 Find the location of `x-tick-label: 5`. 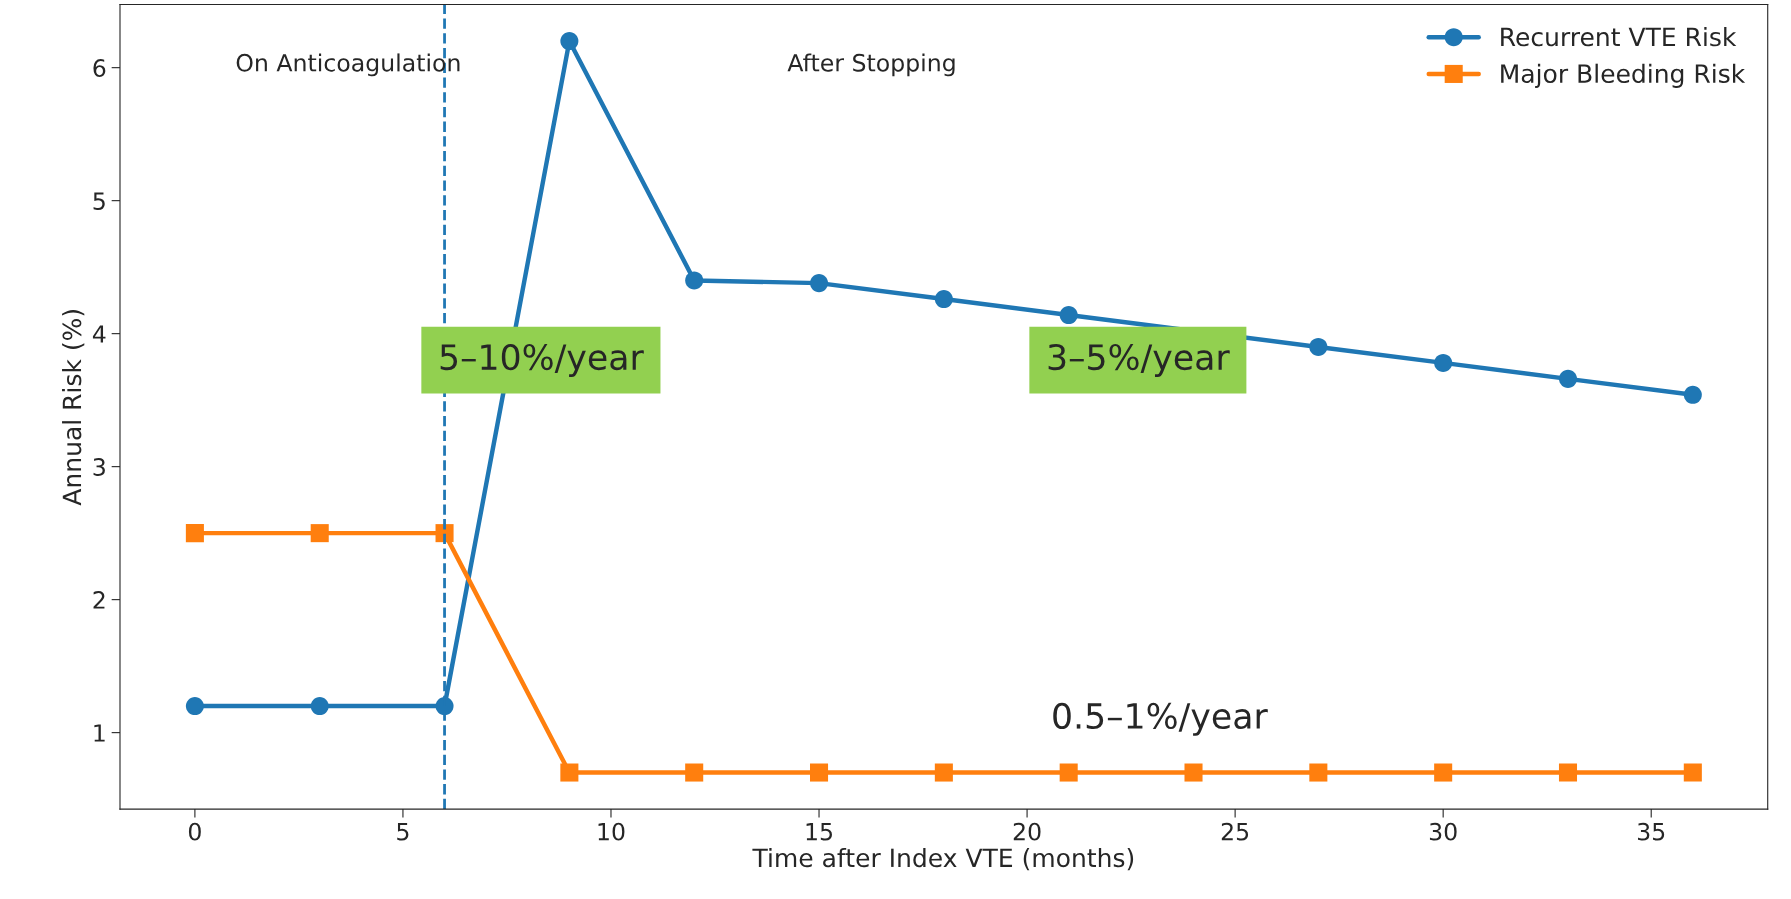

x-tick-label: 5 is located at coordinates (403, 832).